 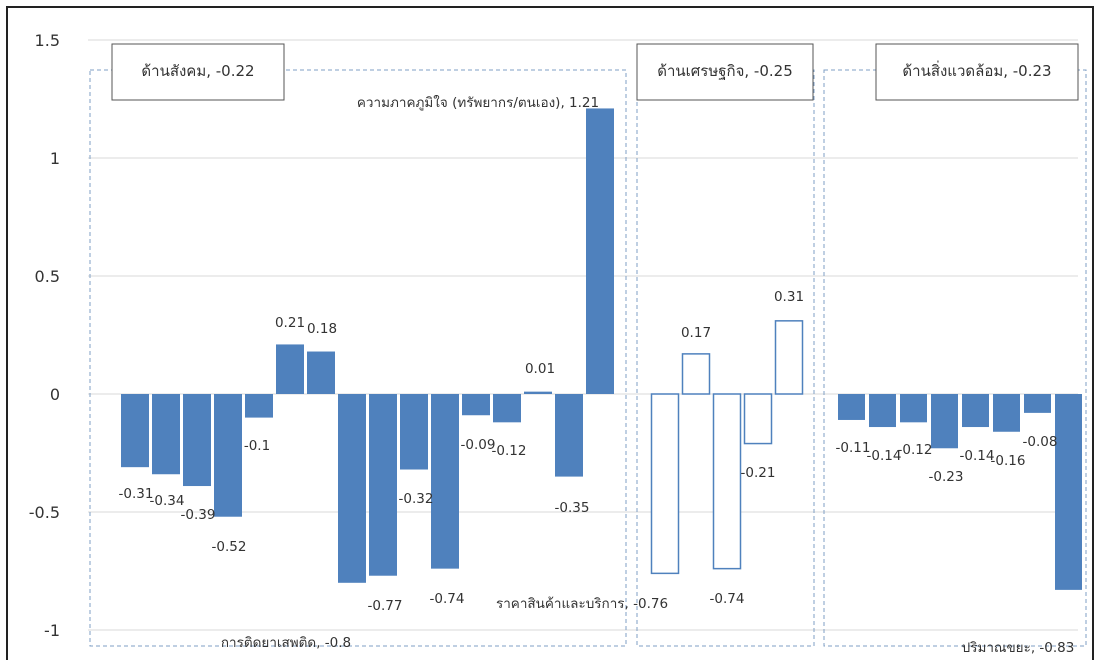 What do you see at coordinates (789, 297) in the screenshot?
I see `data-label: 0.31` at bounding box center [789, 297].